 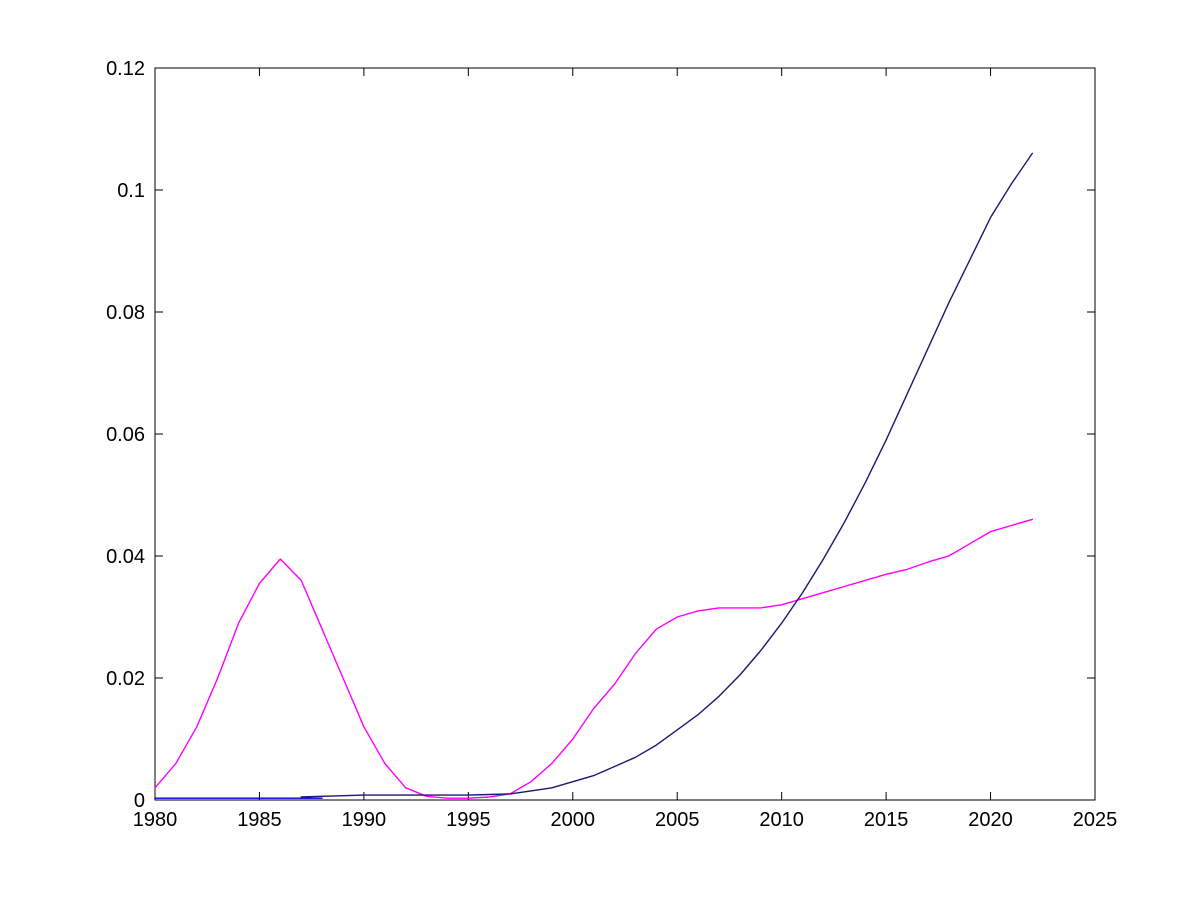 I want to click on x-tick-label: 2010, so click(x=781, y=820).